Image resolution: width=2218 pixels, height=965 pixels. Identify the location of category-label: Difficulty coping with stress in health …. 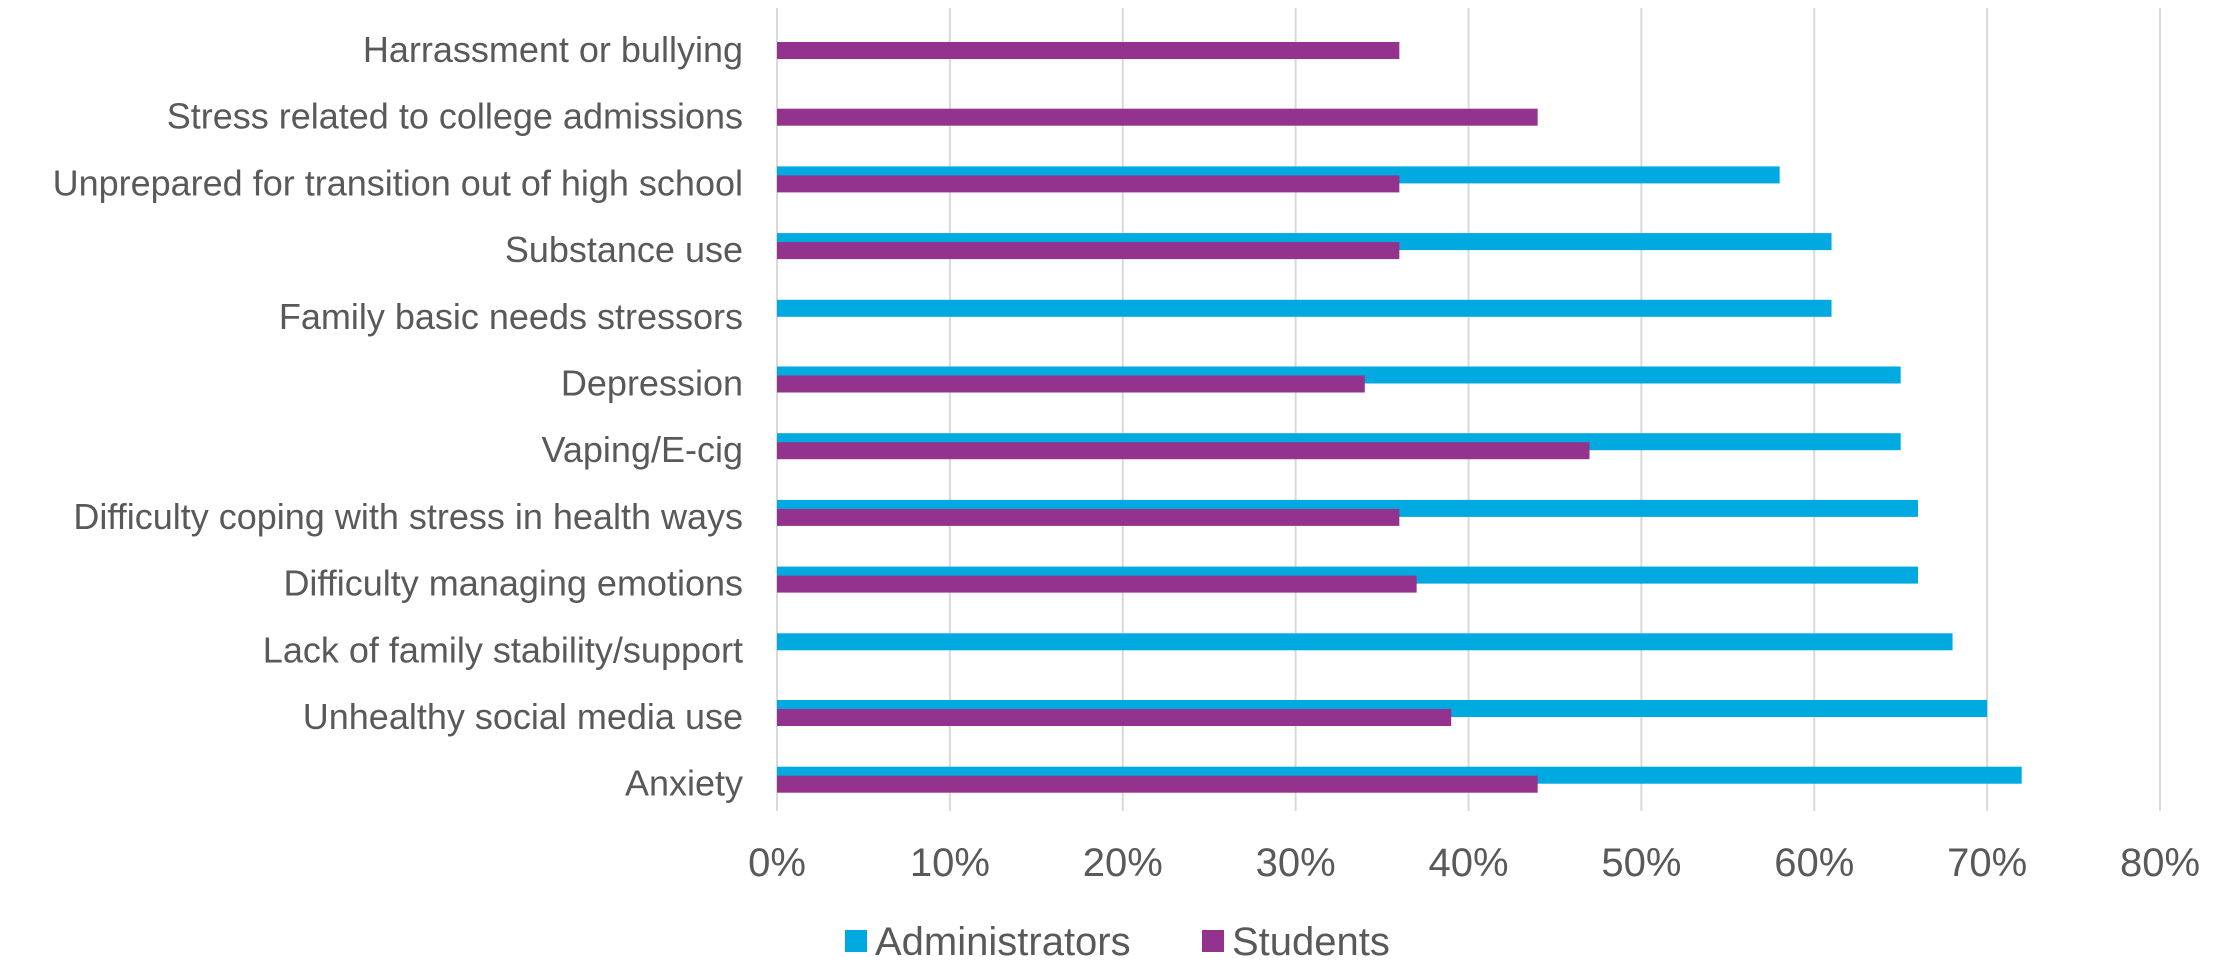
(408, 516).